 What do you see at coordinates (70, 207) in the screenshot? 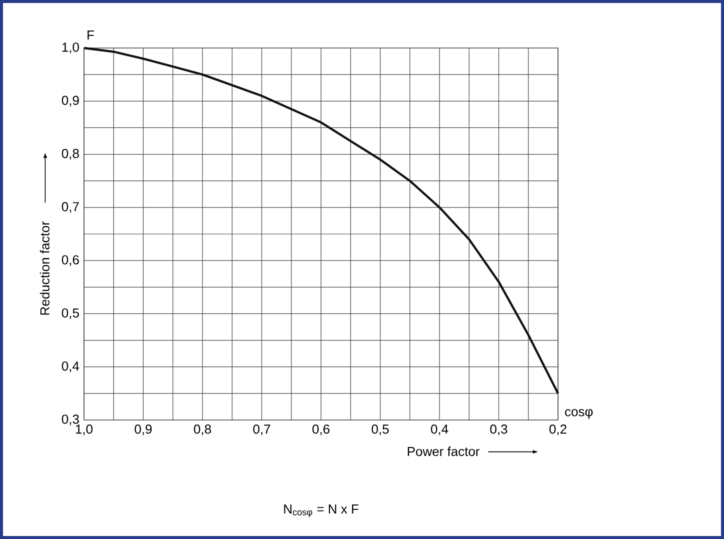
I see `y-tick-label: 0,7` at bounding box center [70, 207].